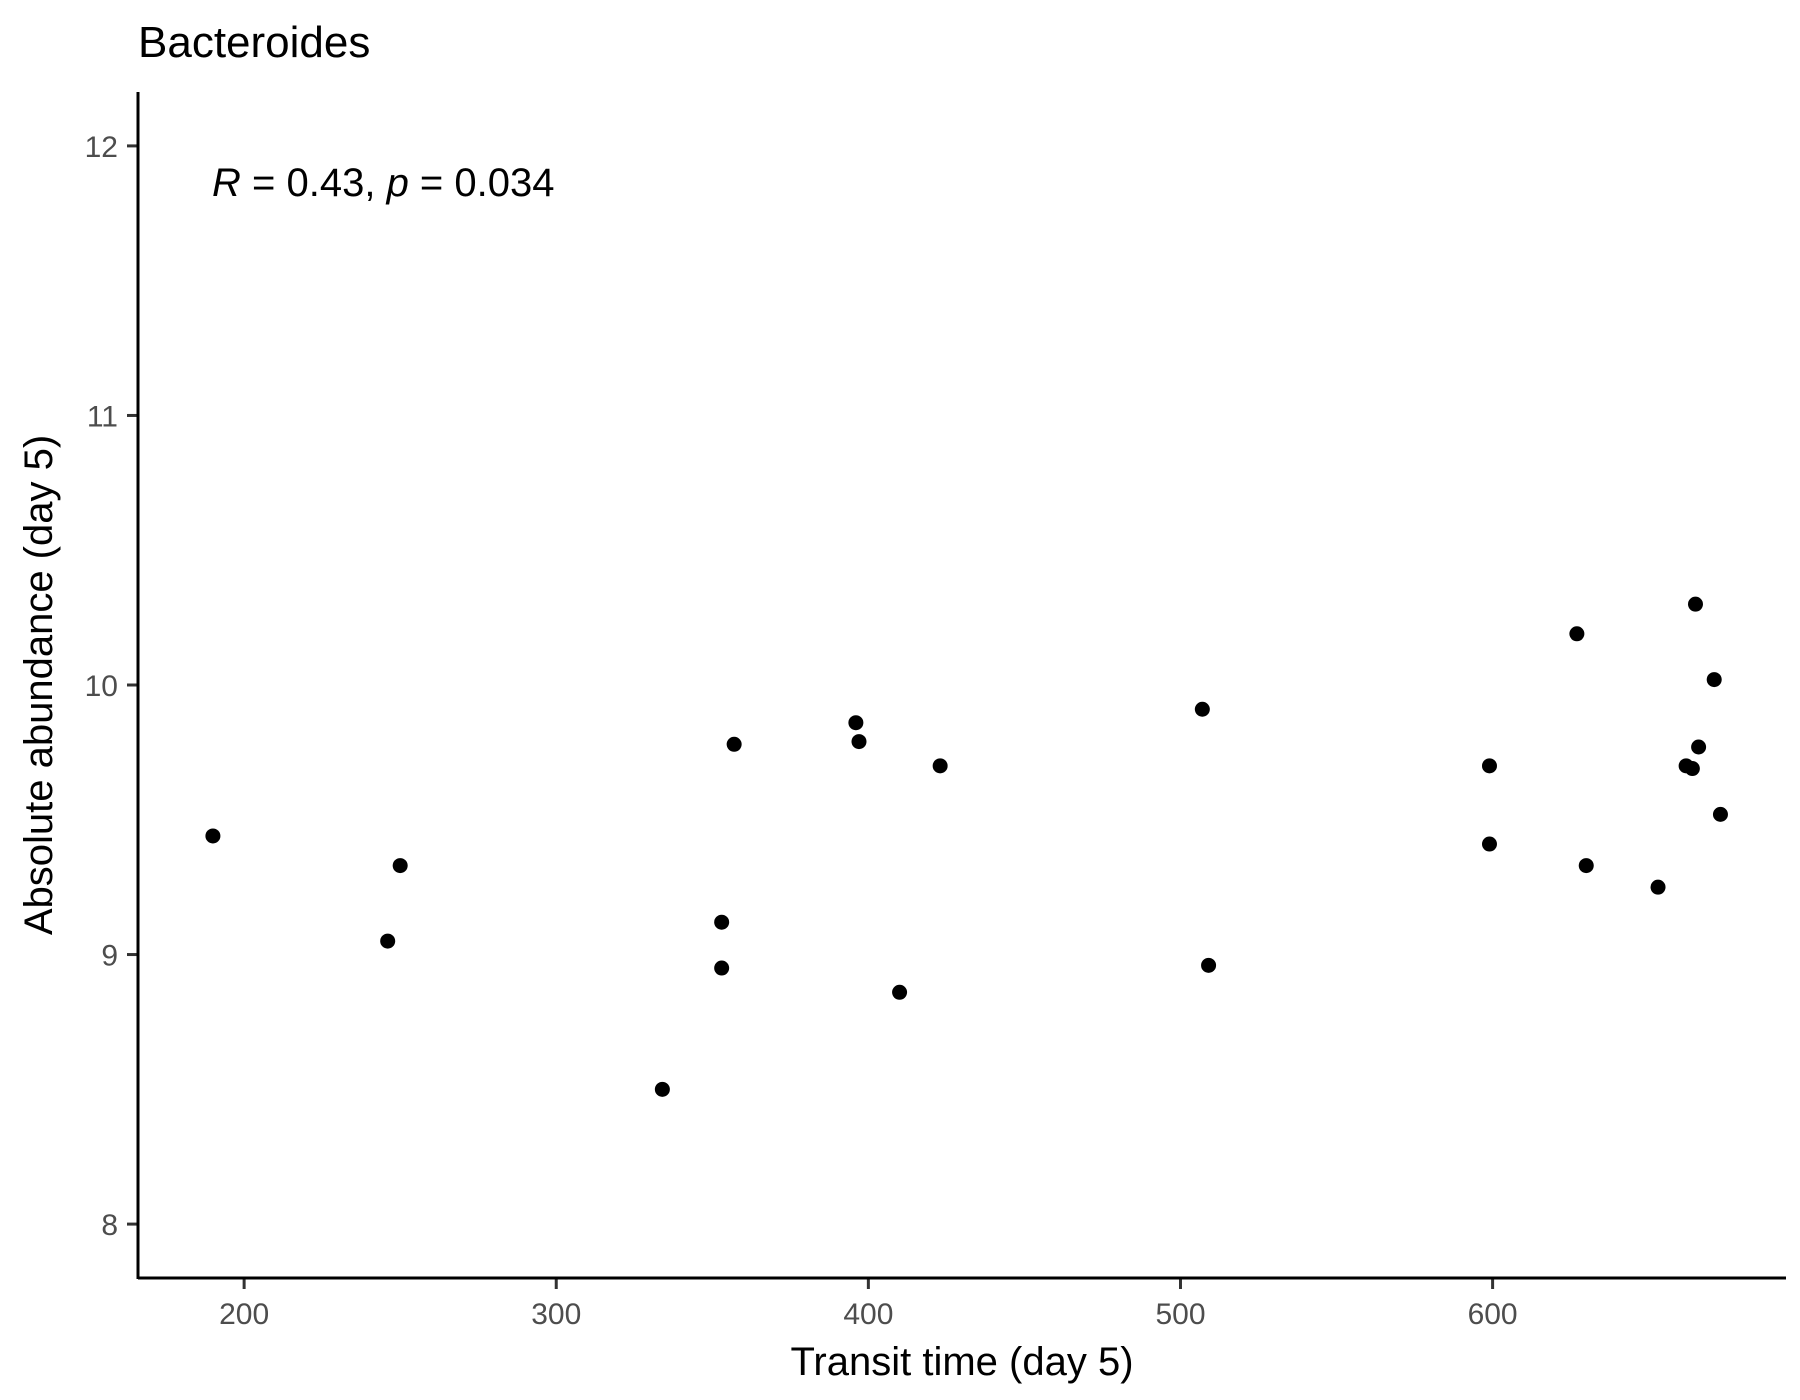 This screenshot has height=1400, width=1800. I want to click on x-tick-label: 300, so click(556, 1314).